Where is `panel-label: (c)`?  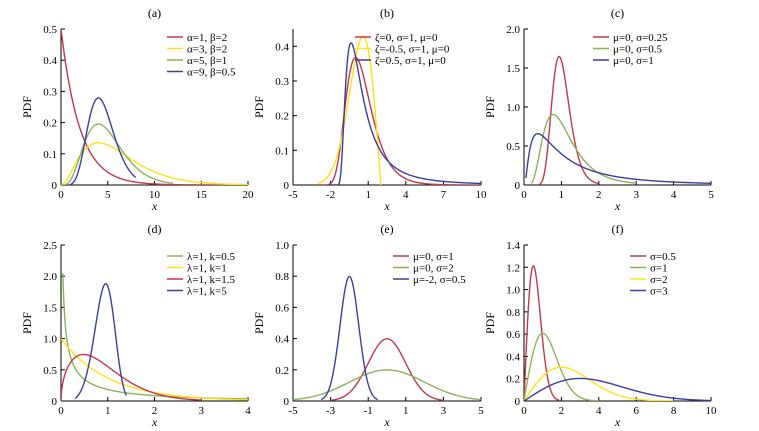
panel-label: (c) is located at coordinates (617, 13).